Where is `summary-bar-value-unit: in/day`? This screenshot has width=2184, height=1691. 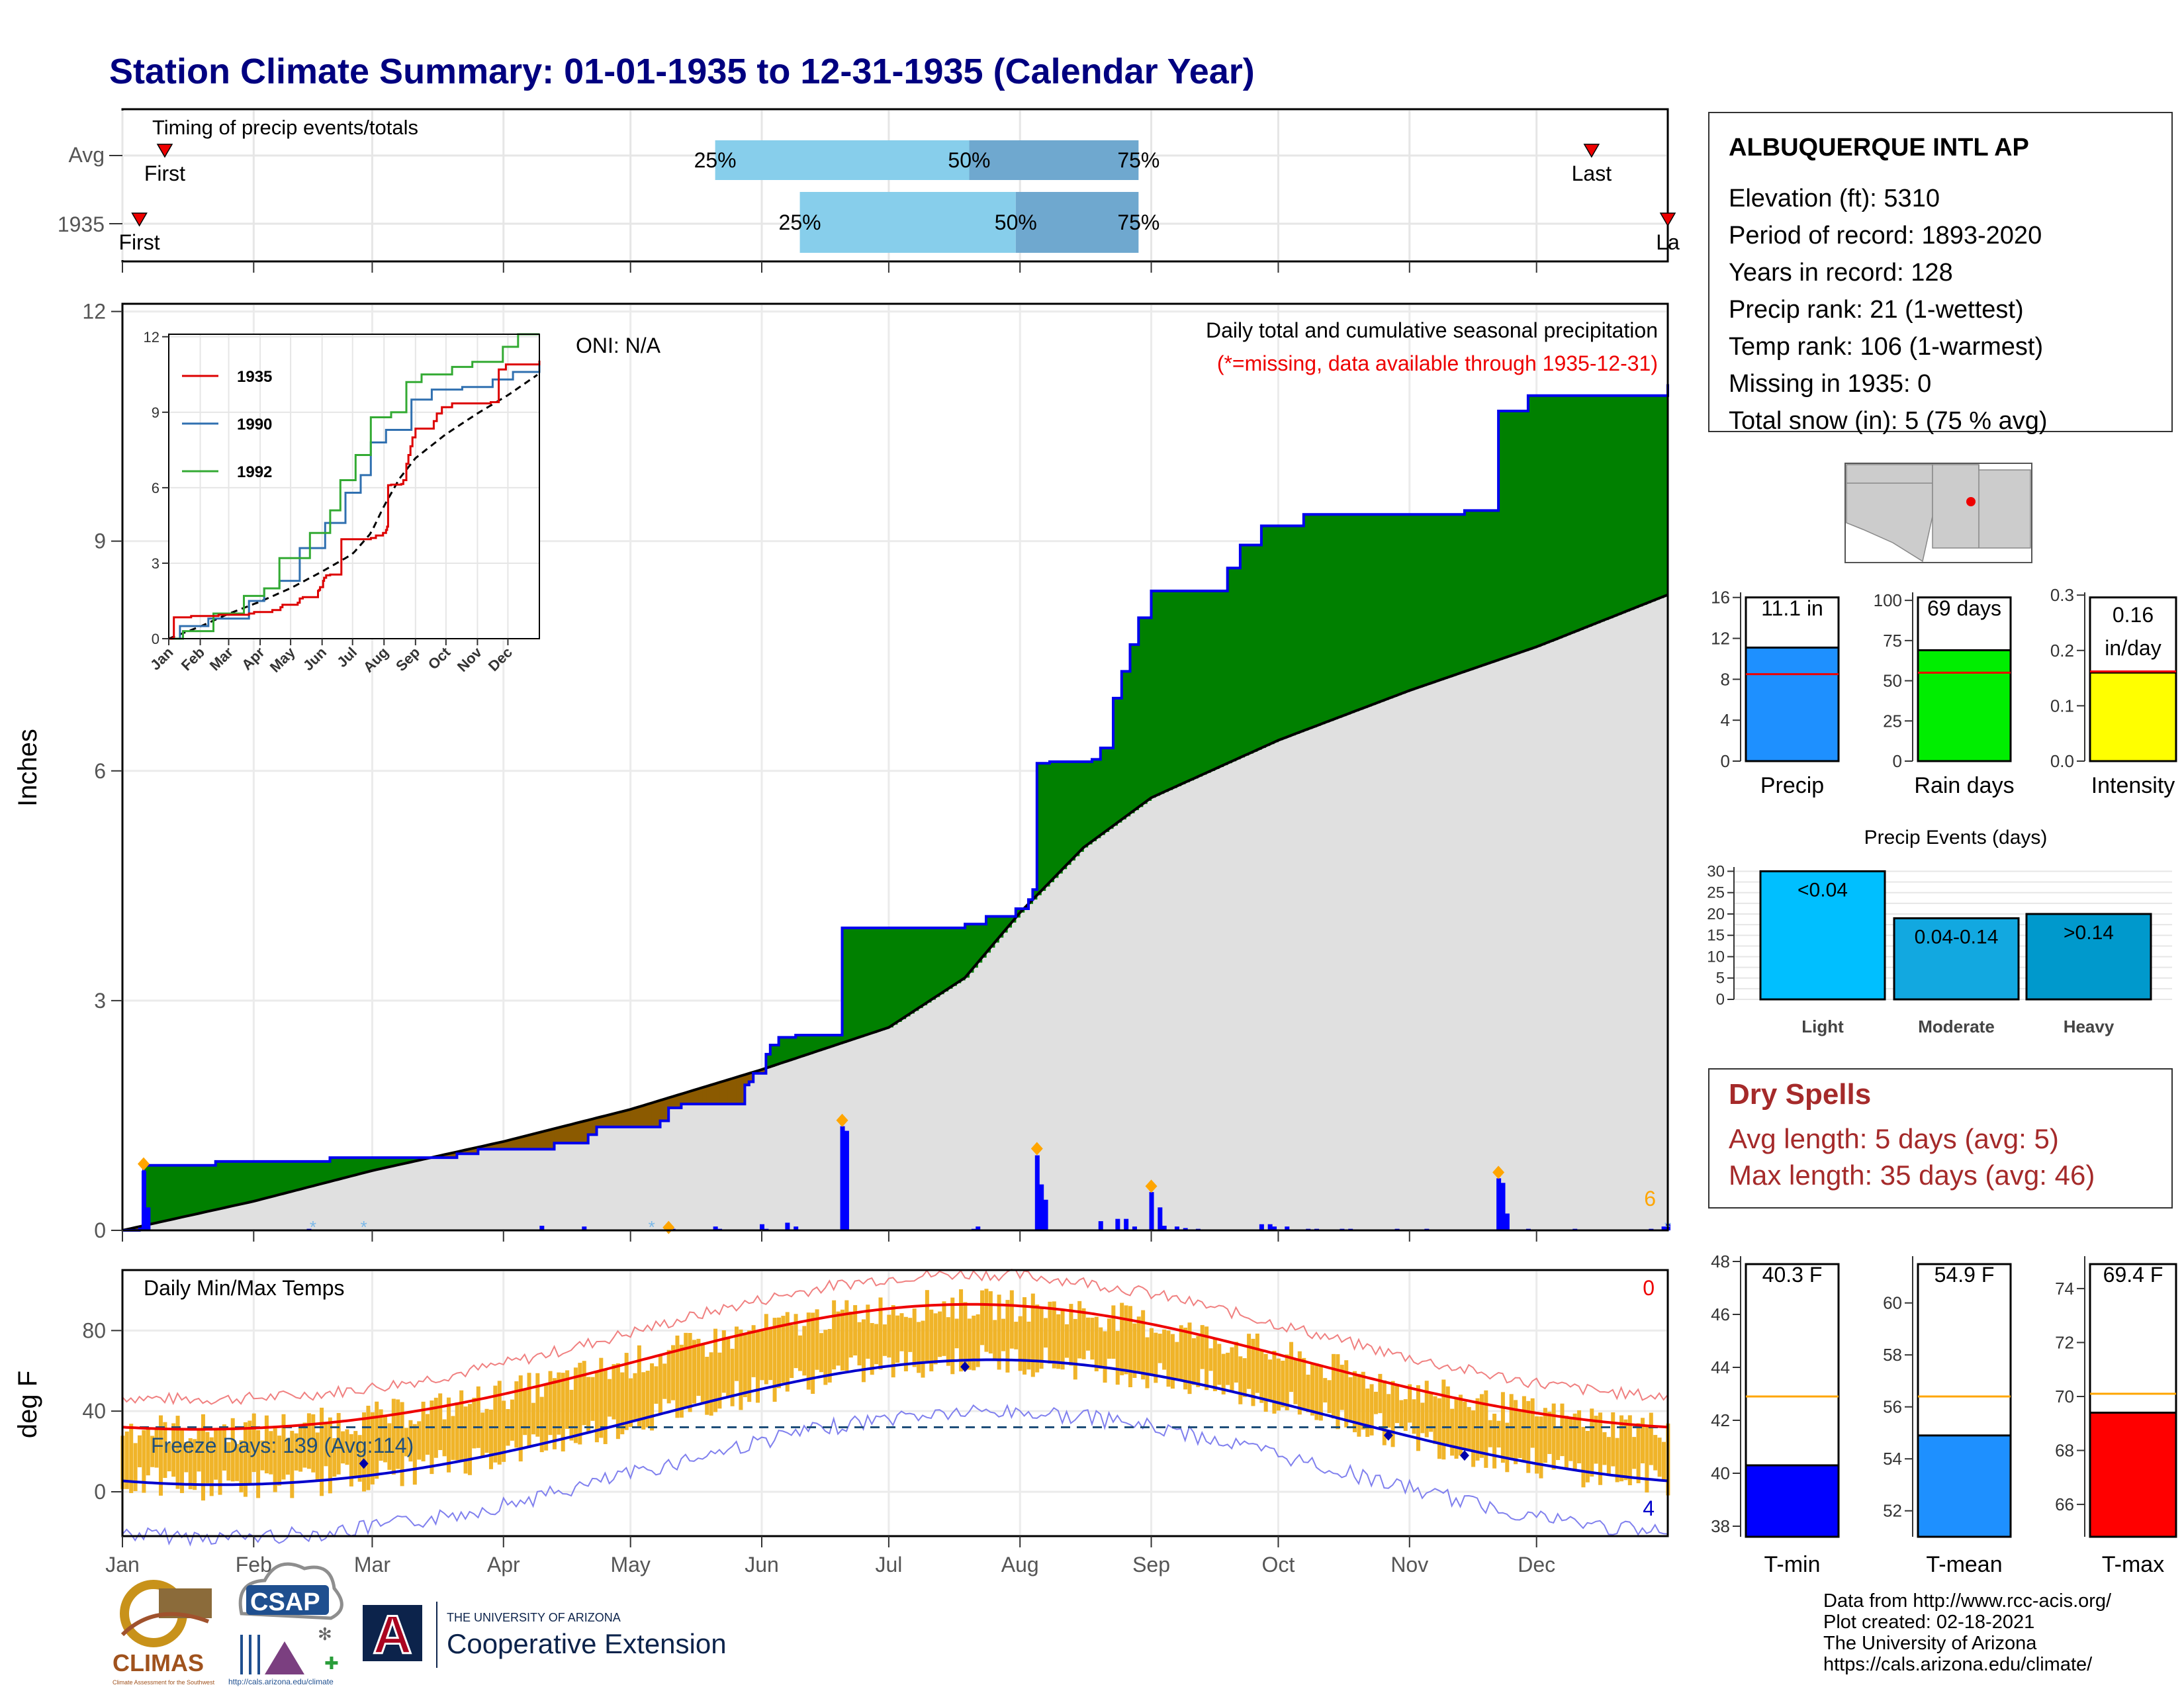
summary-bar-value-unit: in/day is located at coordinates (2133, 648).